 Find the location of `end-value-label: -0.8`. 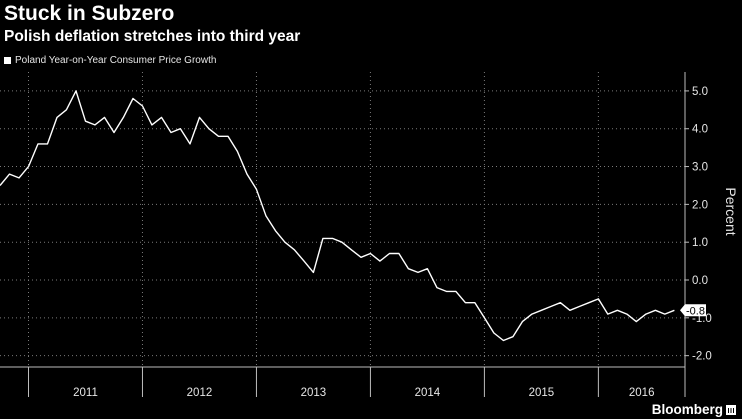

end-value-label: -0.8 is located at coordinates (695, 311).